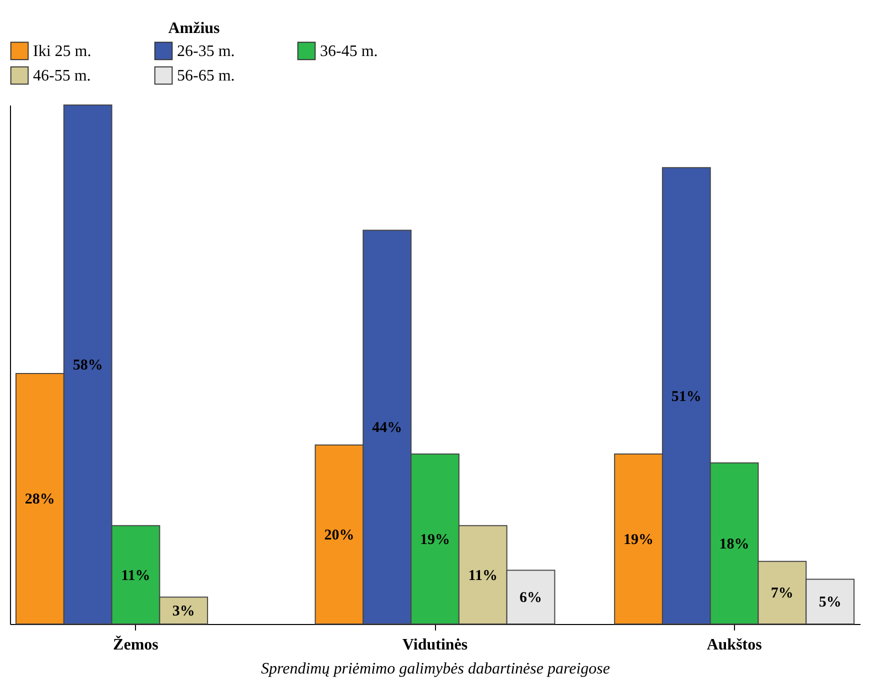 The width and height of the screenshot is (876, 686). What do you see at coordinates (135, 645) in the screenshot?
I see `x-tick-label: Žemos` at bounding box center [135, 645].